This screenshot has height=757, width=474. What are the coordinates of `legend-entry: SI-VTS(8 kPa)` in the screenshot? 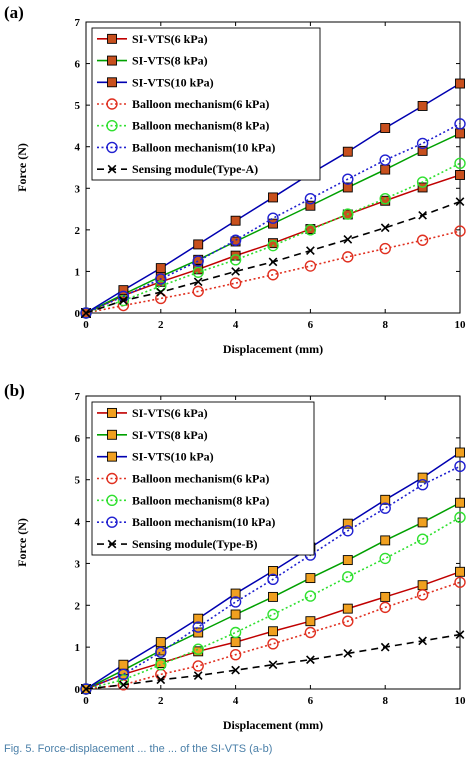 It's located at (152, 435).